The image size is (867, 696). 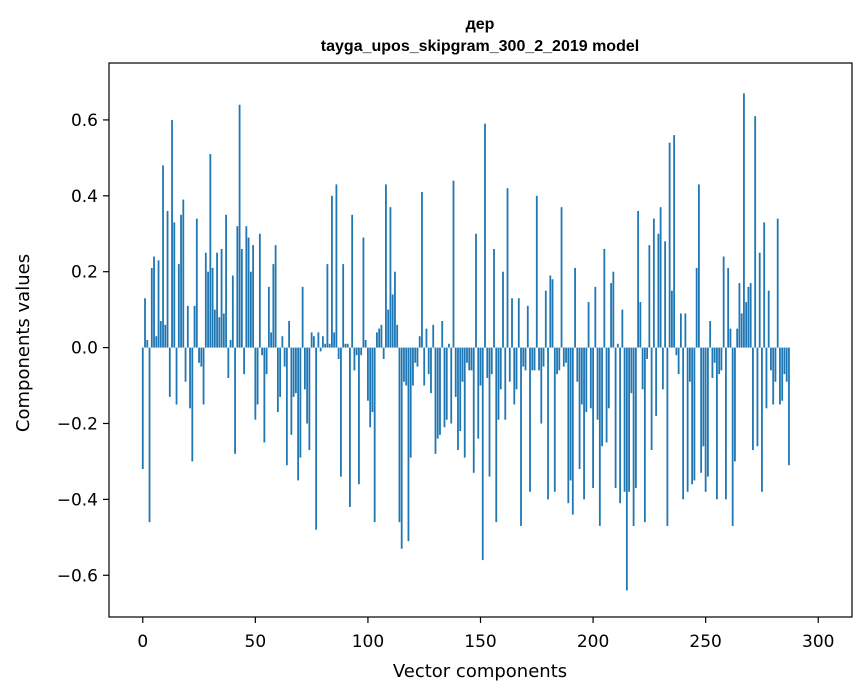 I want to click on y-axis: −0.6 −0.4 −0.2 0.0 0.2 0.4 0.6, so click(x=83, y=348).